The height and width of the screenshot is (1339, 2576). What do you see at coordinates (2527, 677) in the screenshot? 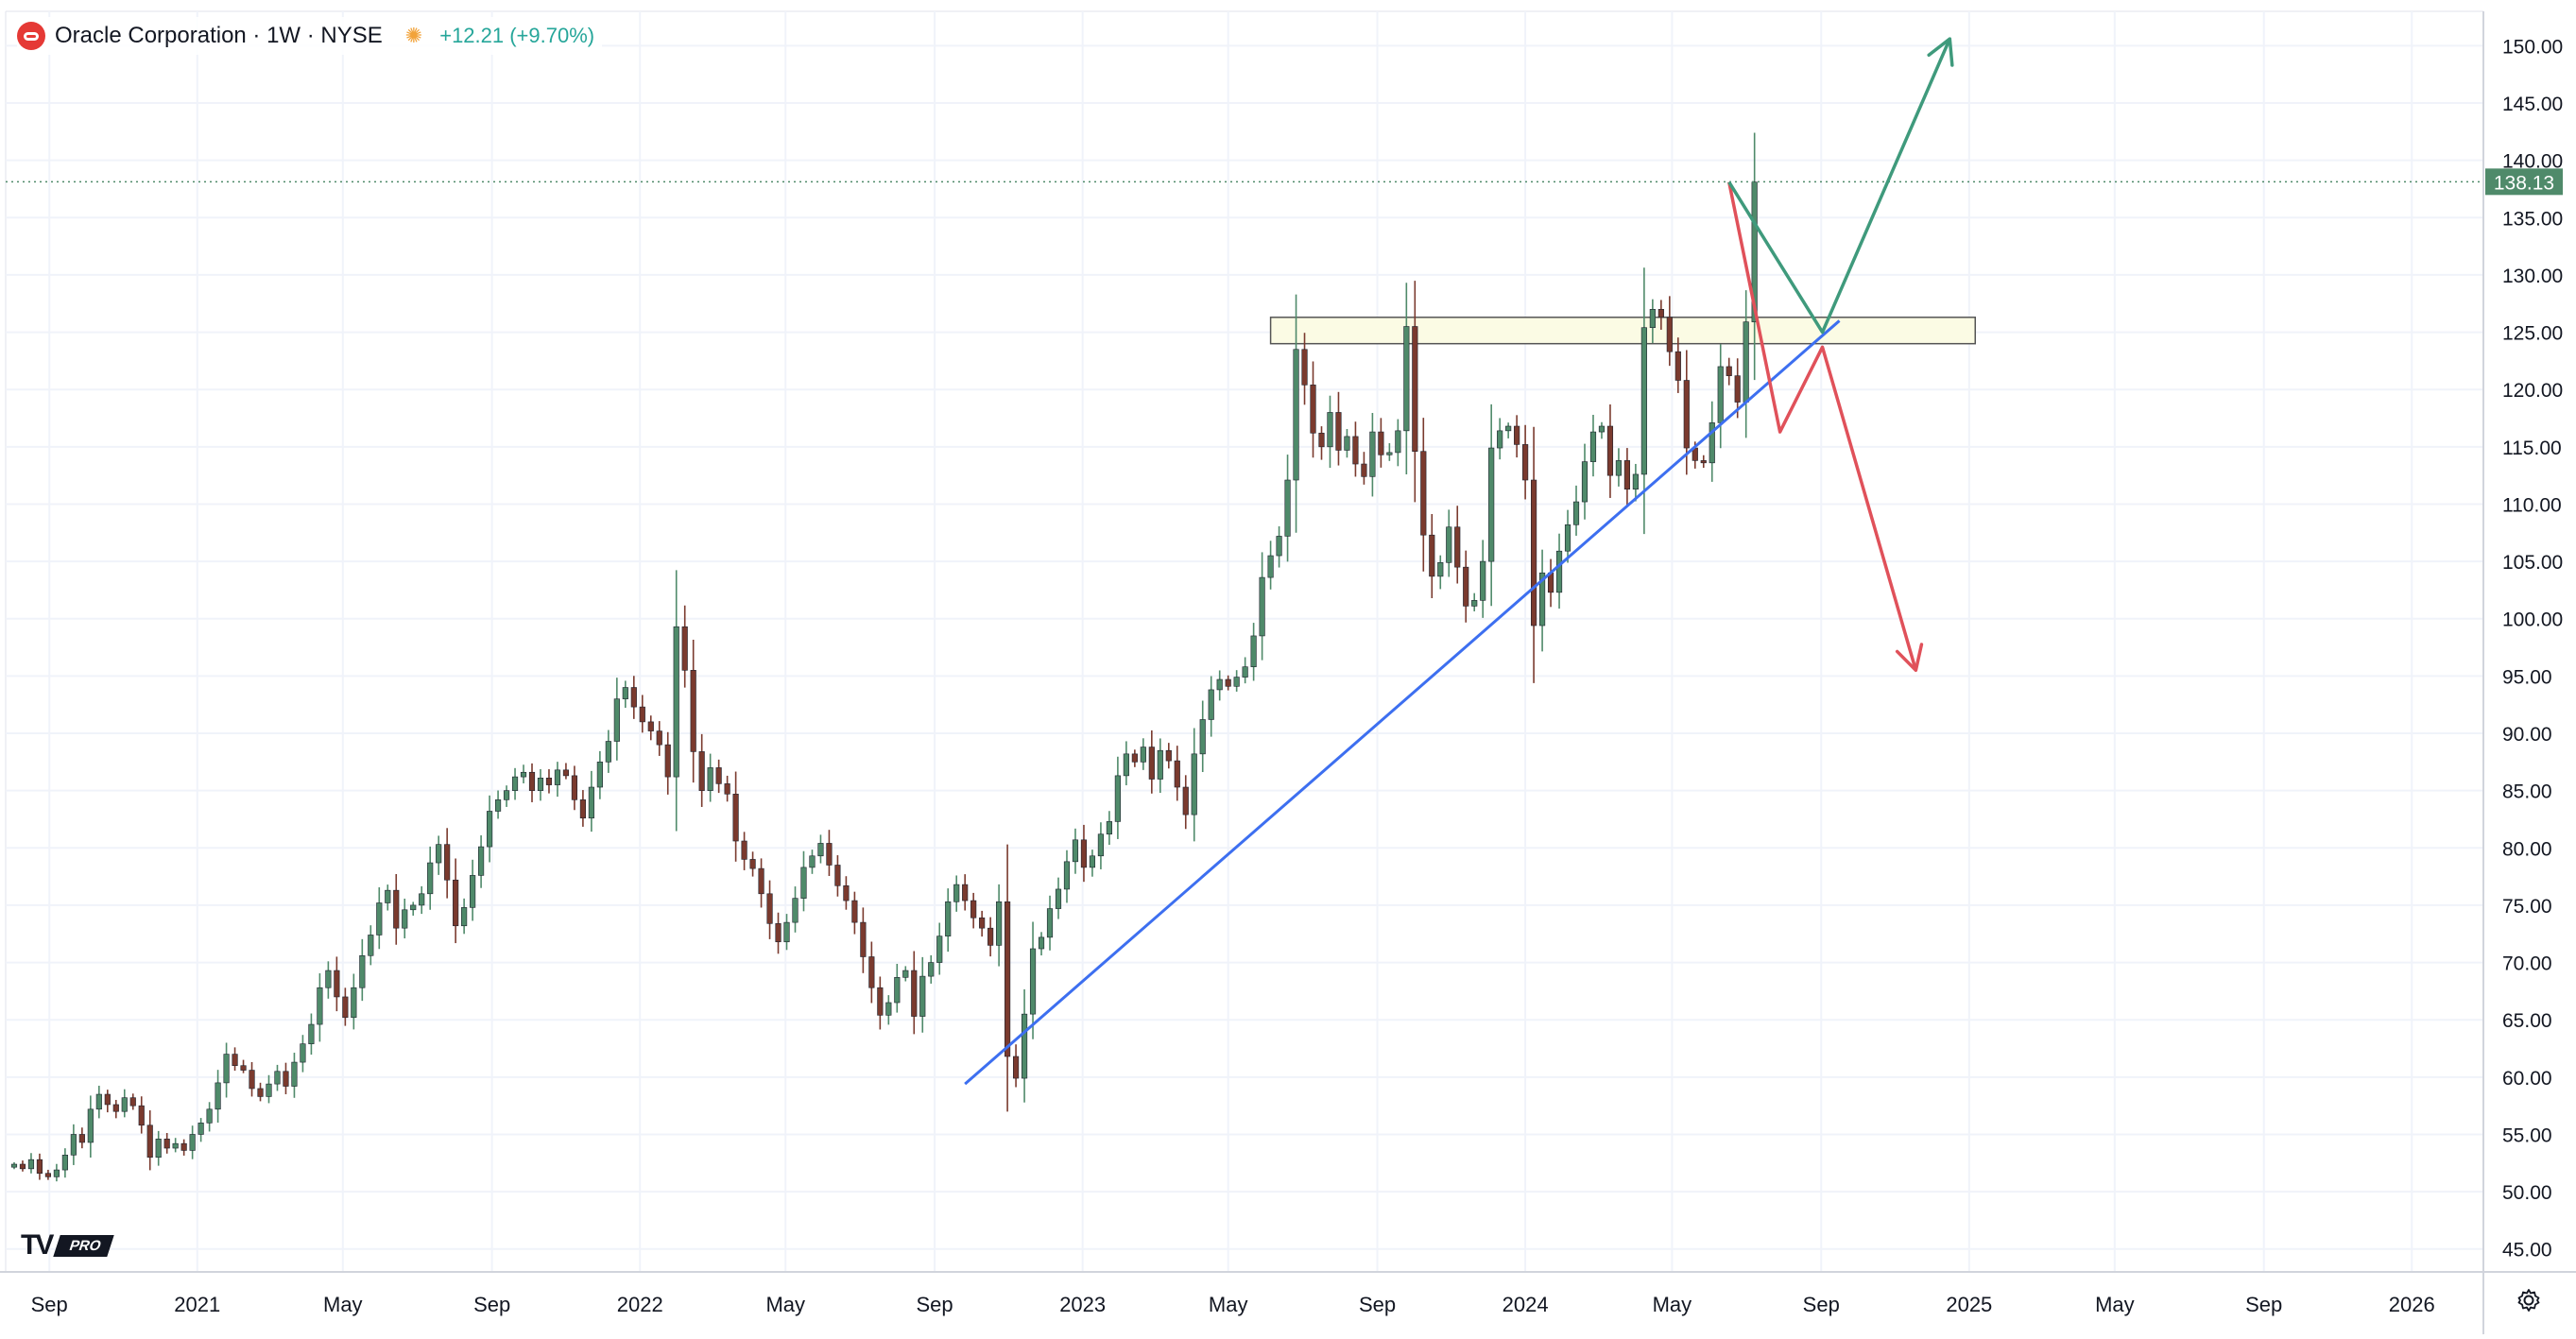
I see `y-tick-label: 95.00` at bounding box center [2527, 677].